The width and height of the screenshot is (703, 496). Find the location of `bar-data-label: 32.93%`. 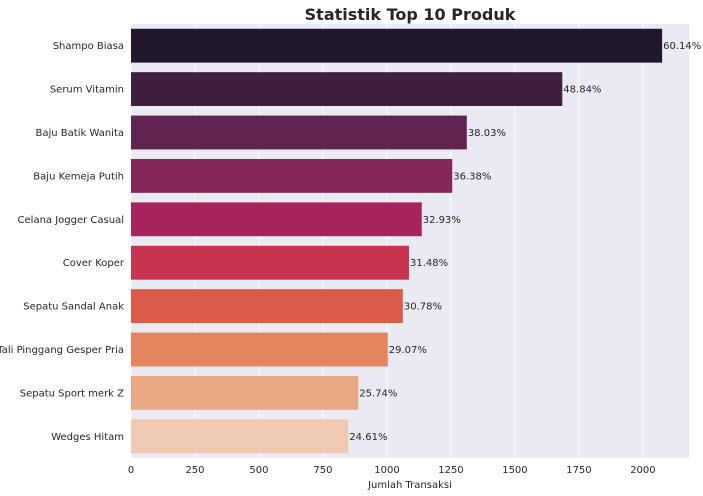

bar-data-label: 32.93% is located at coordinates (442, 220).